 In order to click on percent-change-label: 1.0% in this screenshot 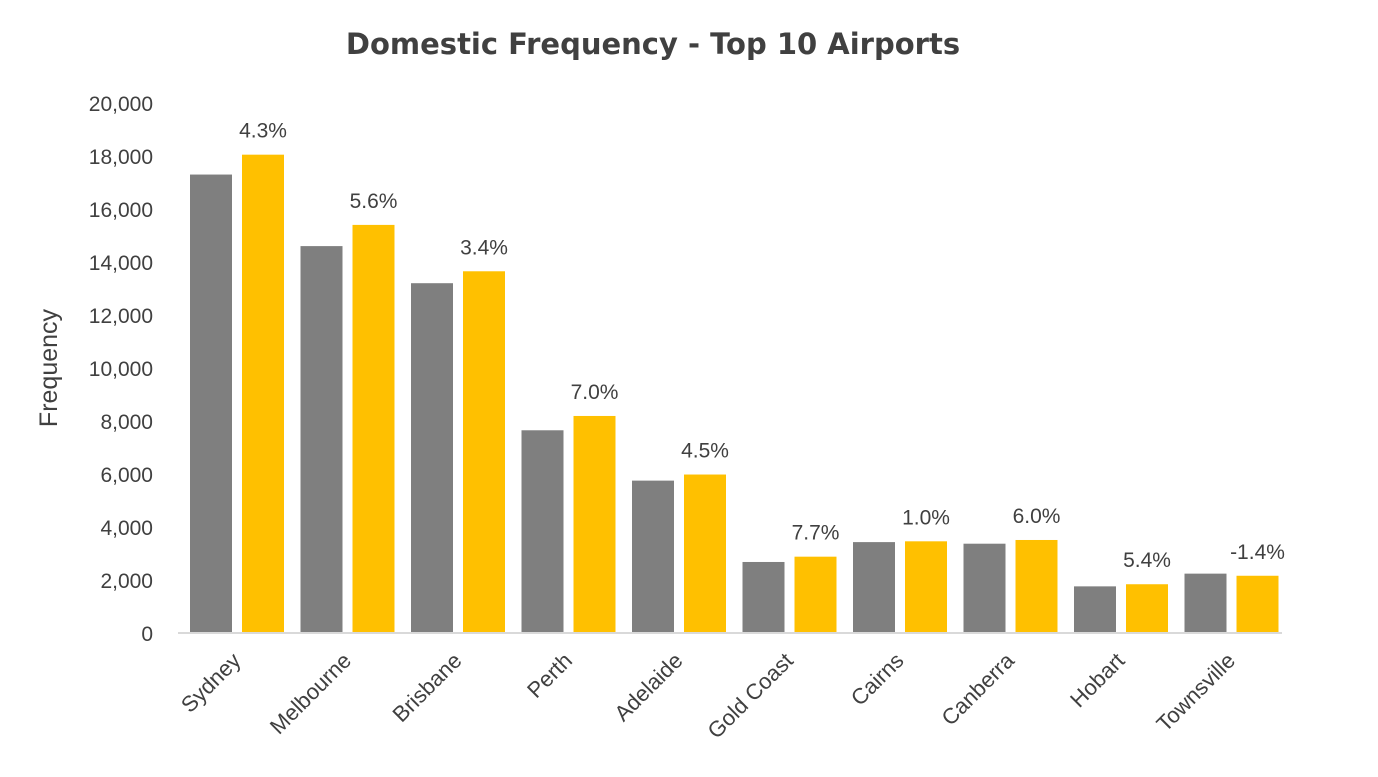, I will do `click(926, 517)`.